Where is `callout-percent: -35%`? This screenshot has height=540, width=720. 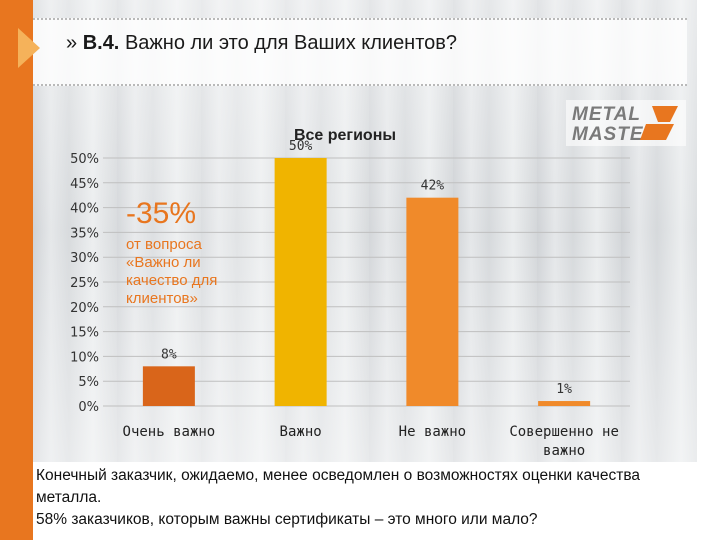 callout-percent: -35% is located at coordinates (161, 213).